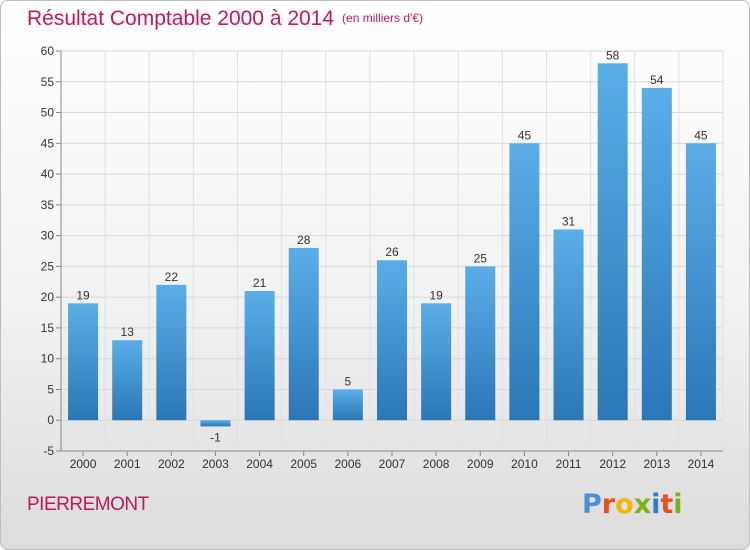 The image size is (750, 550). Describe the element at coordinates (48, 266) in the screenshot. I see `y-tick-label: 25` at that location.